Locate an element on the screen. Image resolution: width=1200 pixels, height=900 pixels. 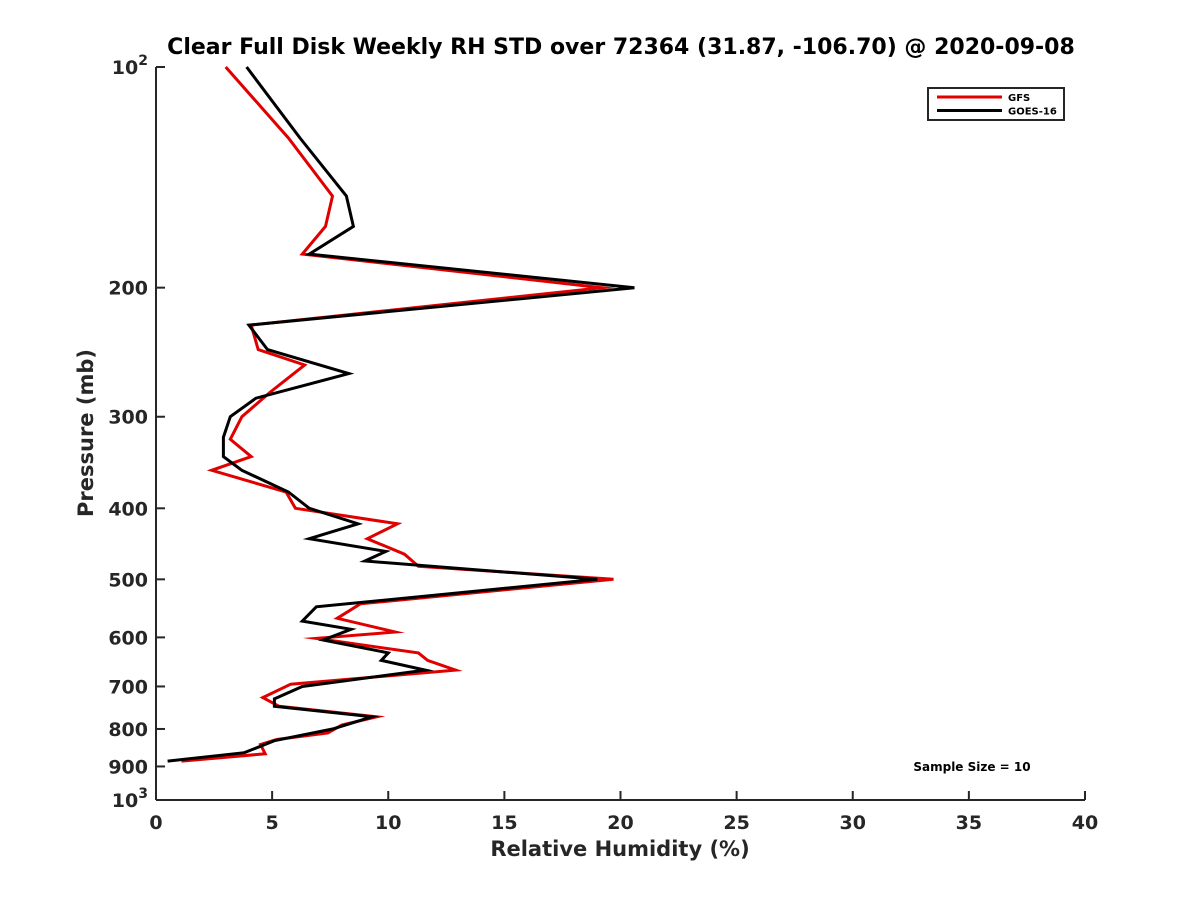
x-tick-label: 30 is located at coordinates (853, 823).